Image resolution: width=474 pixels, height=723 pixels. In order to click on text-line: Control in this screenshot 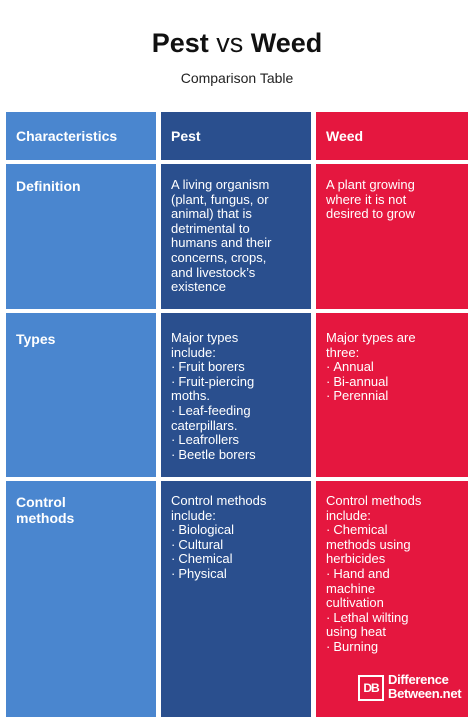, I will do `click(41, 502)`.